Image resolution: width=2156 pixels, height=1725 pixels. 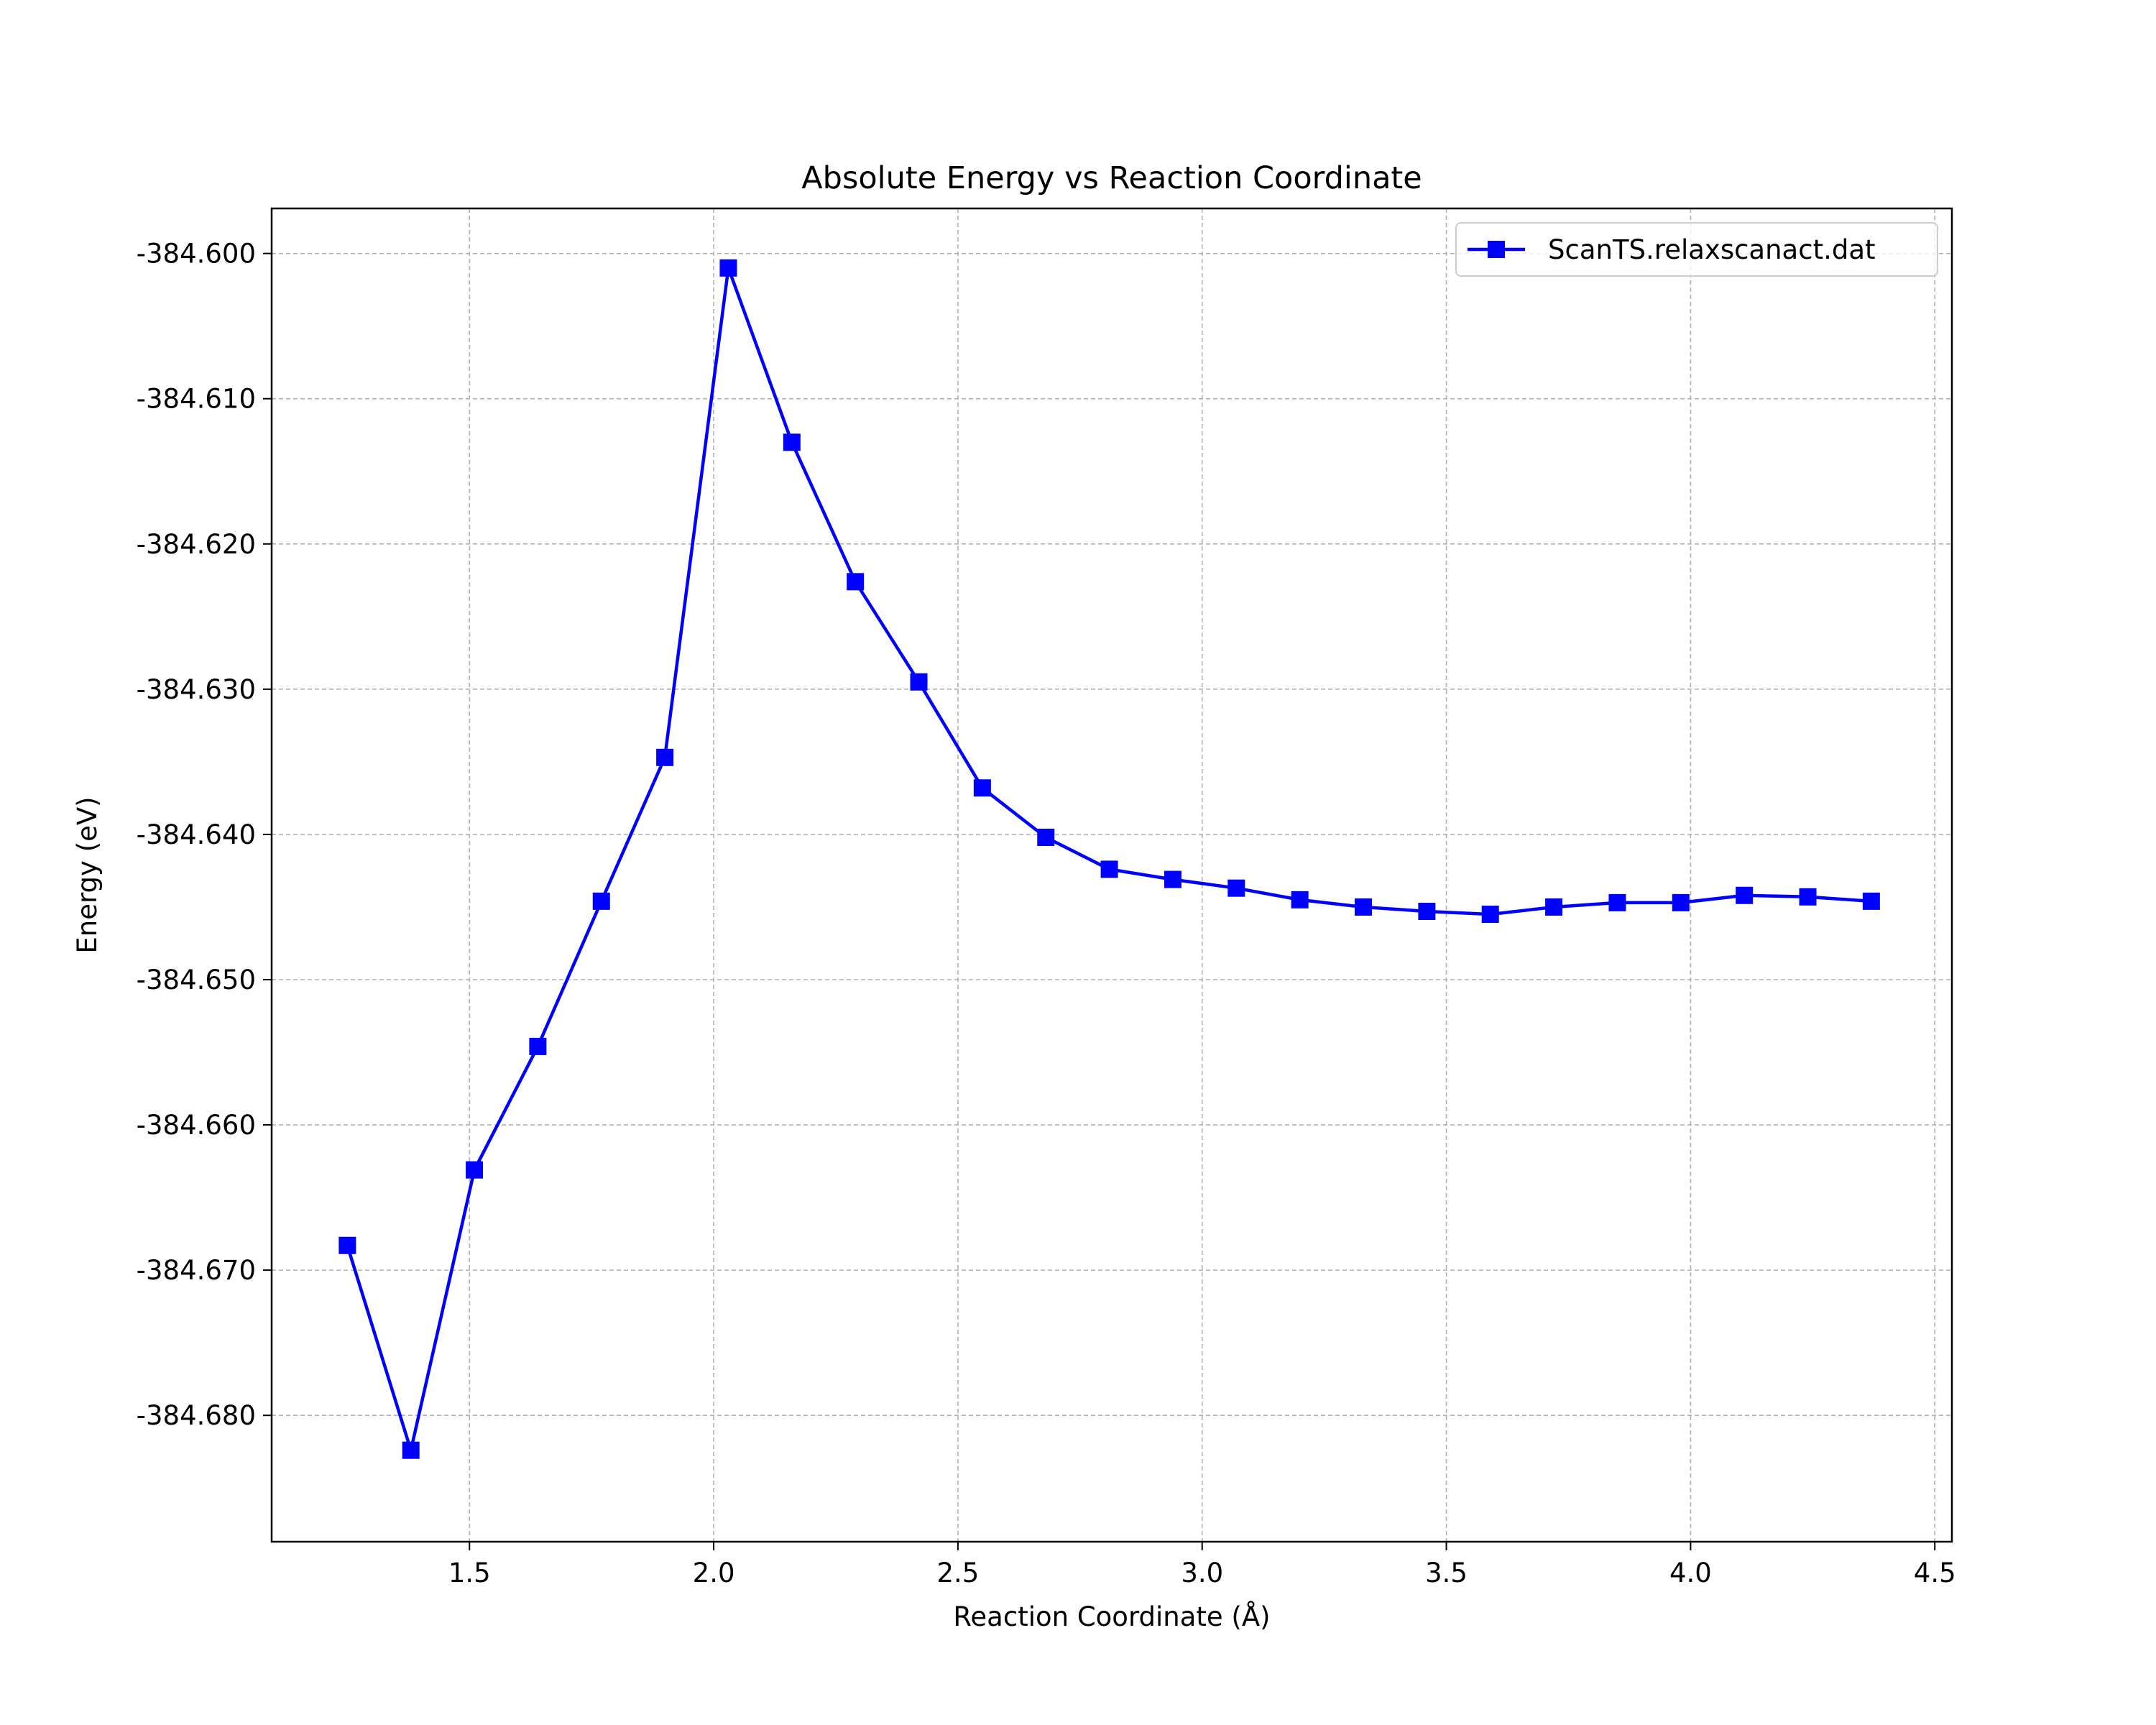 I want to click on x-tick-label: 2.5, so click(x=957, y=1573).